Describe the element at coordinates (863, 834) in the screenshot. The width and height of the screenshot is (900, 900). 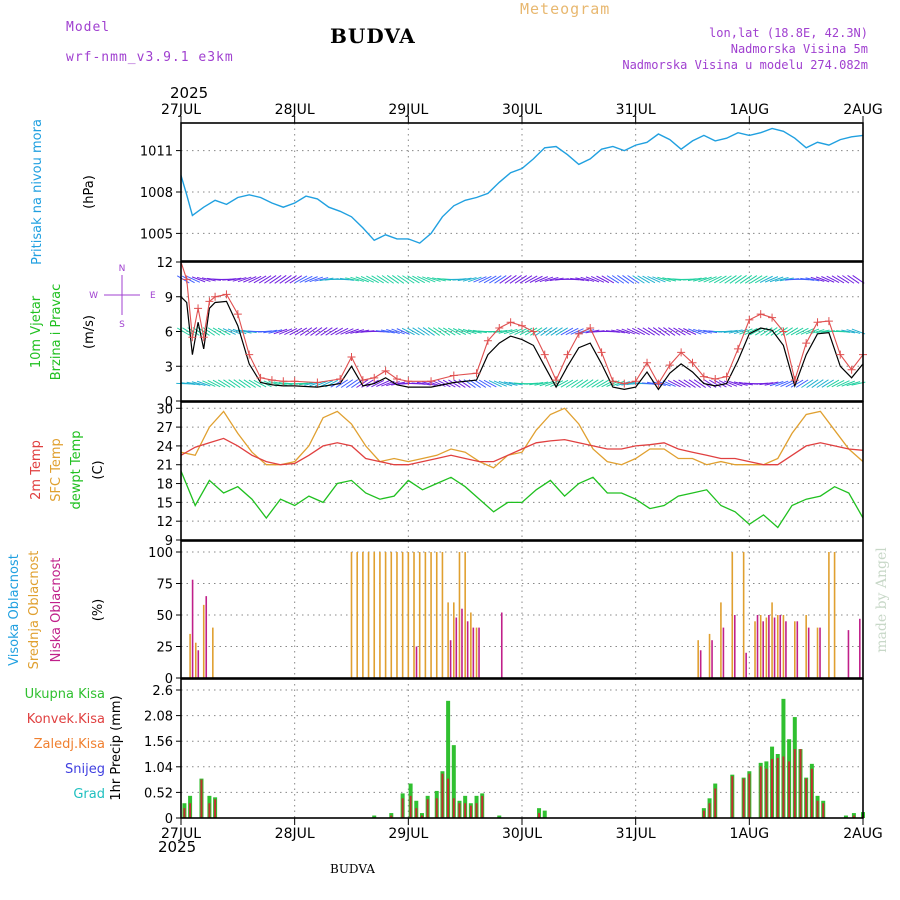
I see `bottom-xtick-label: 2AUG` at that location.